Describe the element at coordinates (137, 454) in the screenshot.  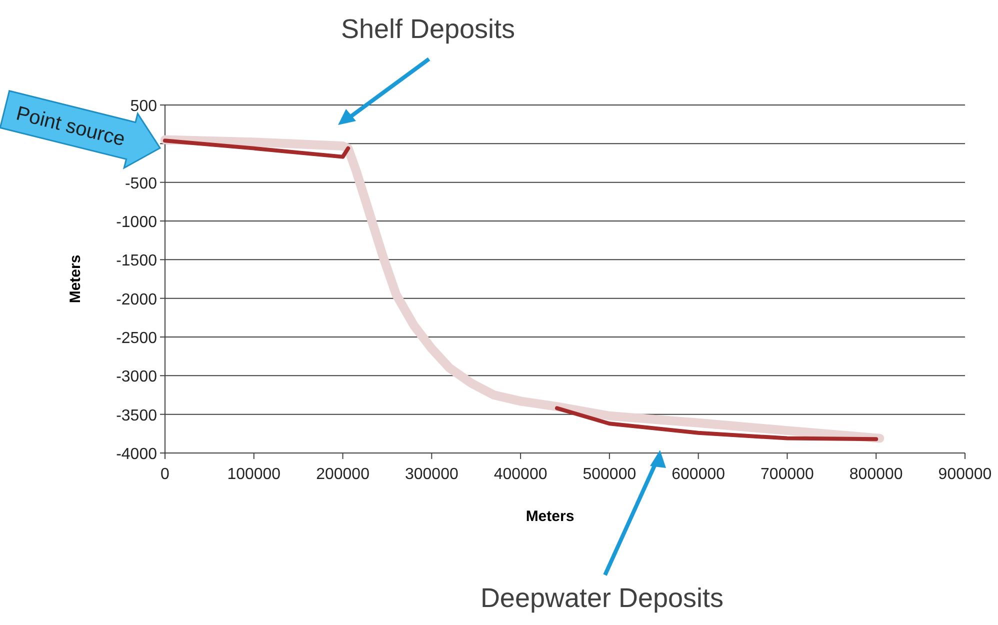
I see `y-tick-label: -4000` at that location.